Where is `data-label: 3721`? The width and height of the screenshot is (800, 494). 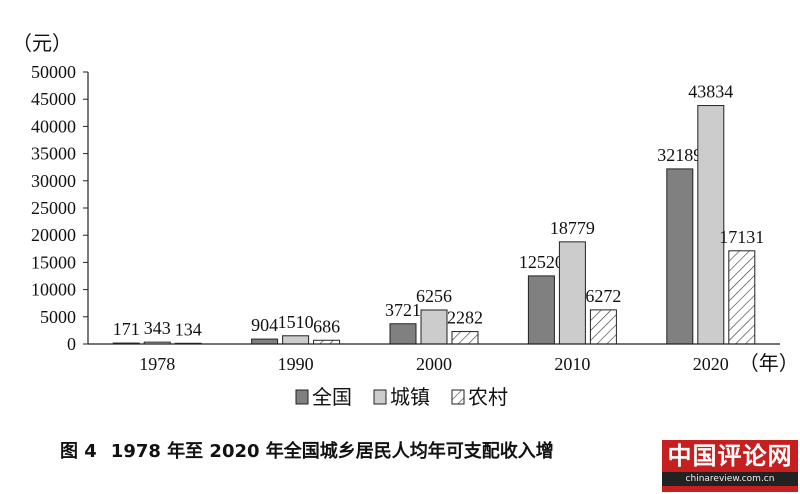 data-label: 3721 is located at coordinates (403, 310).